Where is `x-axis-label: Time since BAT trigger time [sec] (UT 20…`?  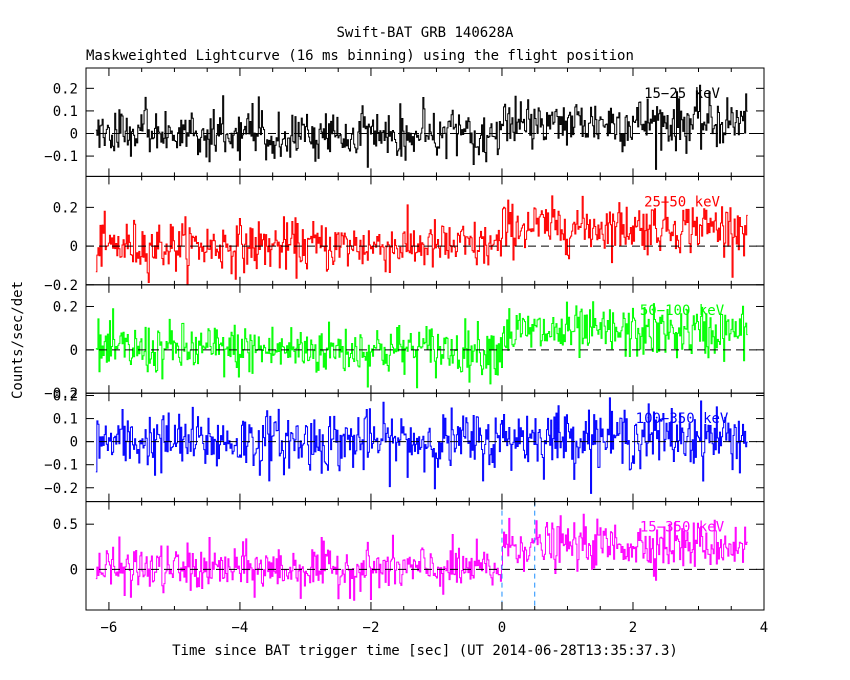
x-axis-label: Time since BAT trigger time [sec] (UT 20… is located at coordinates (425, 651).